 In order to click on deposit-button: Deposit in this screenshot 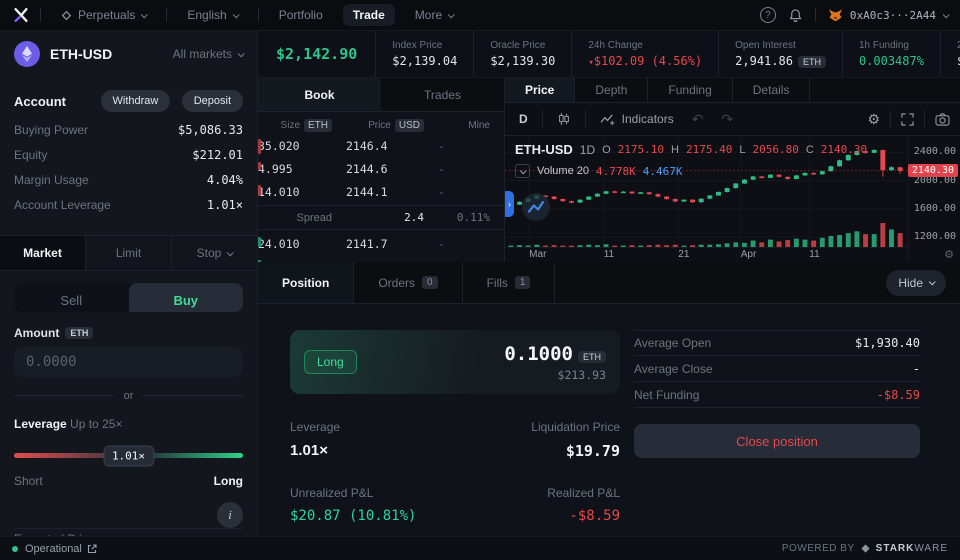, I will do `click(212, 101)`.